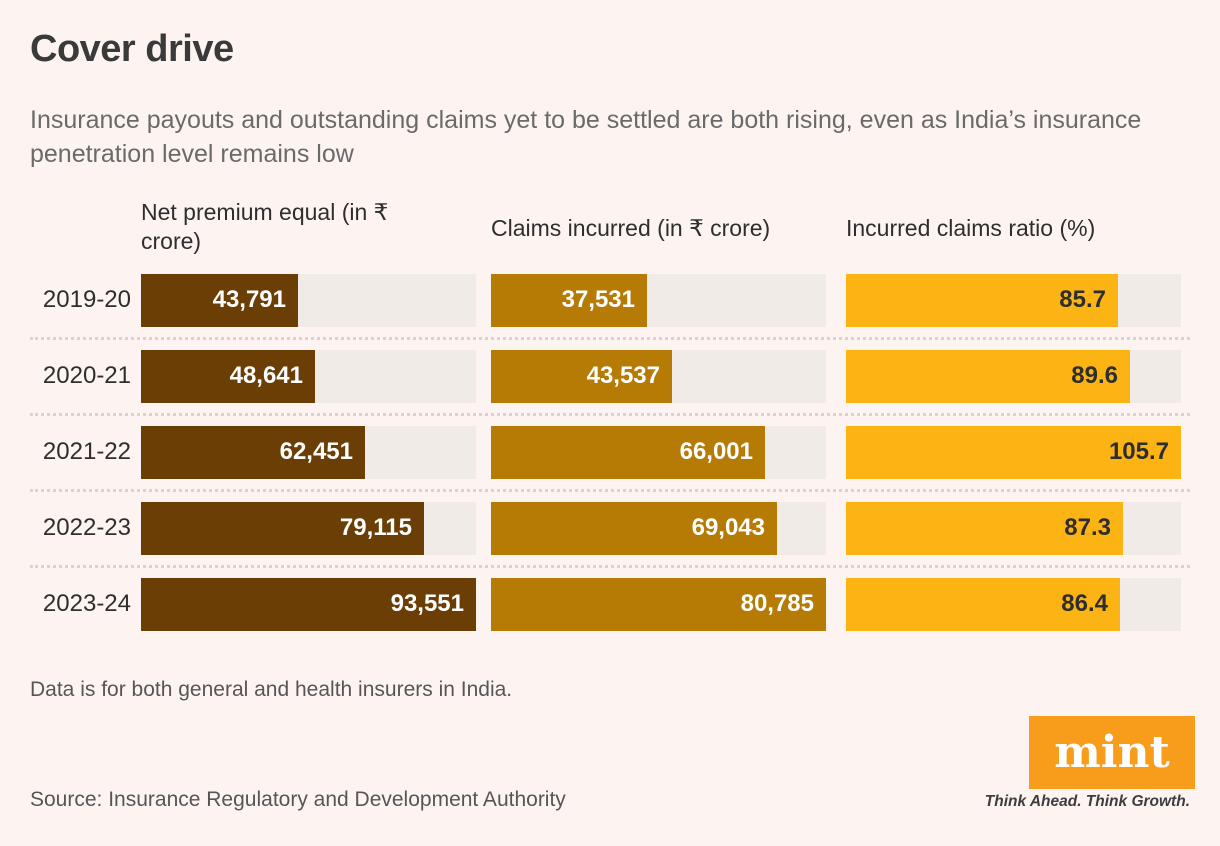 The width and height of the screenshot is (1220, 846). I want to click on bar: 89.6, so click(988, 376).